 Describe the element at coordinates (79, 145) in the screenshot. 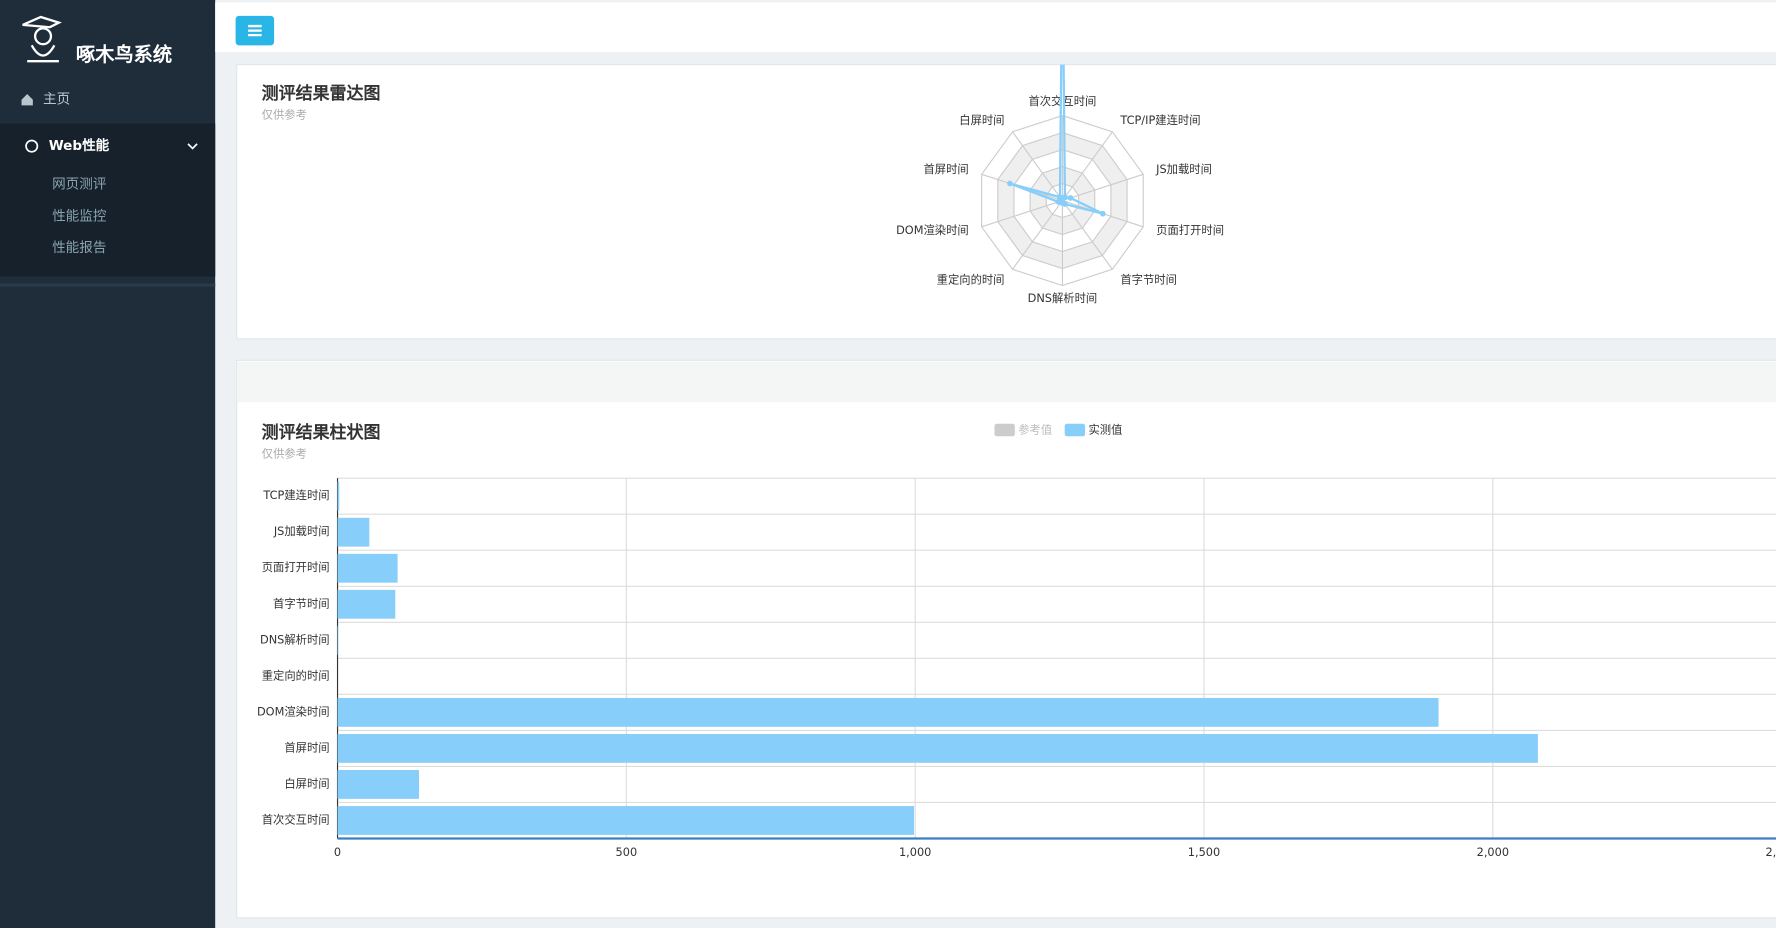

I see `menu-item: Web性能` at that location.